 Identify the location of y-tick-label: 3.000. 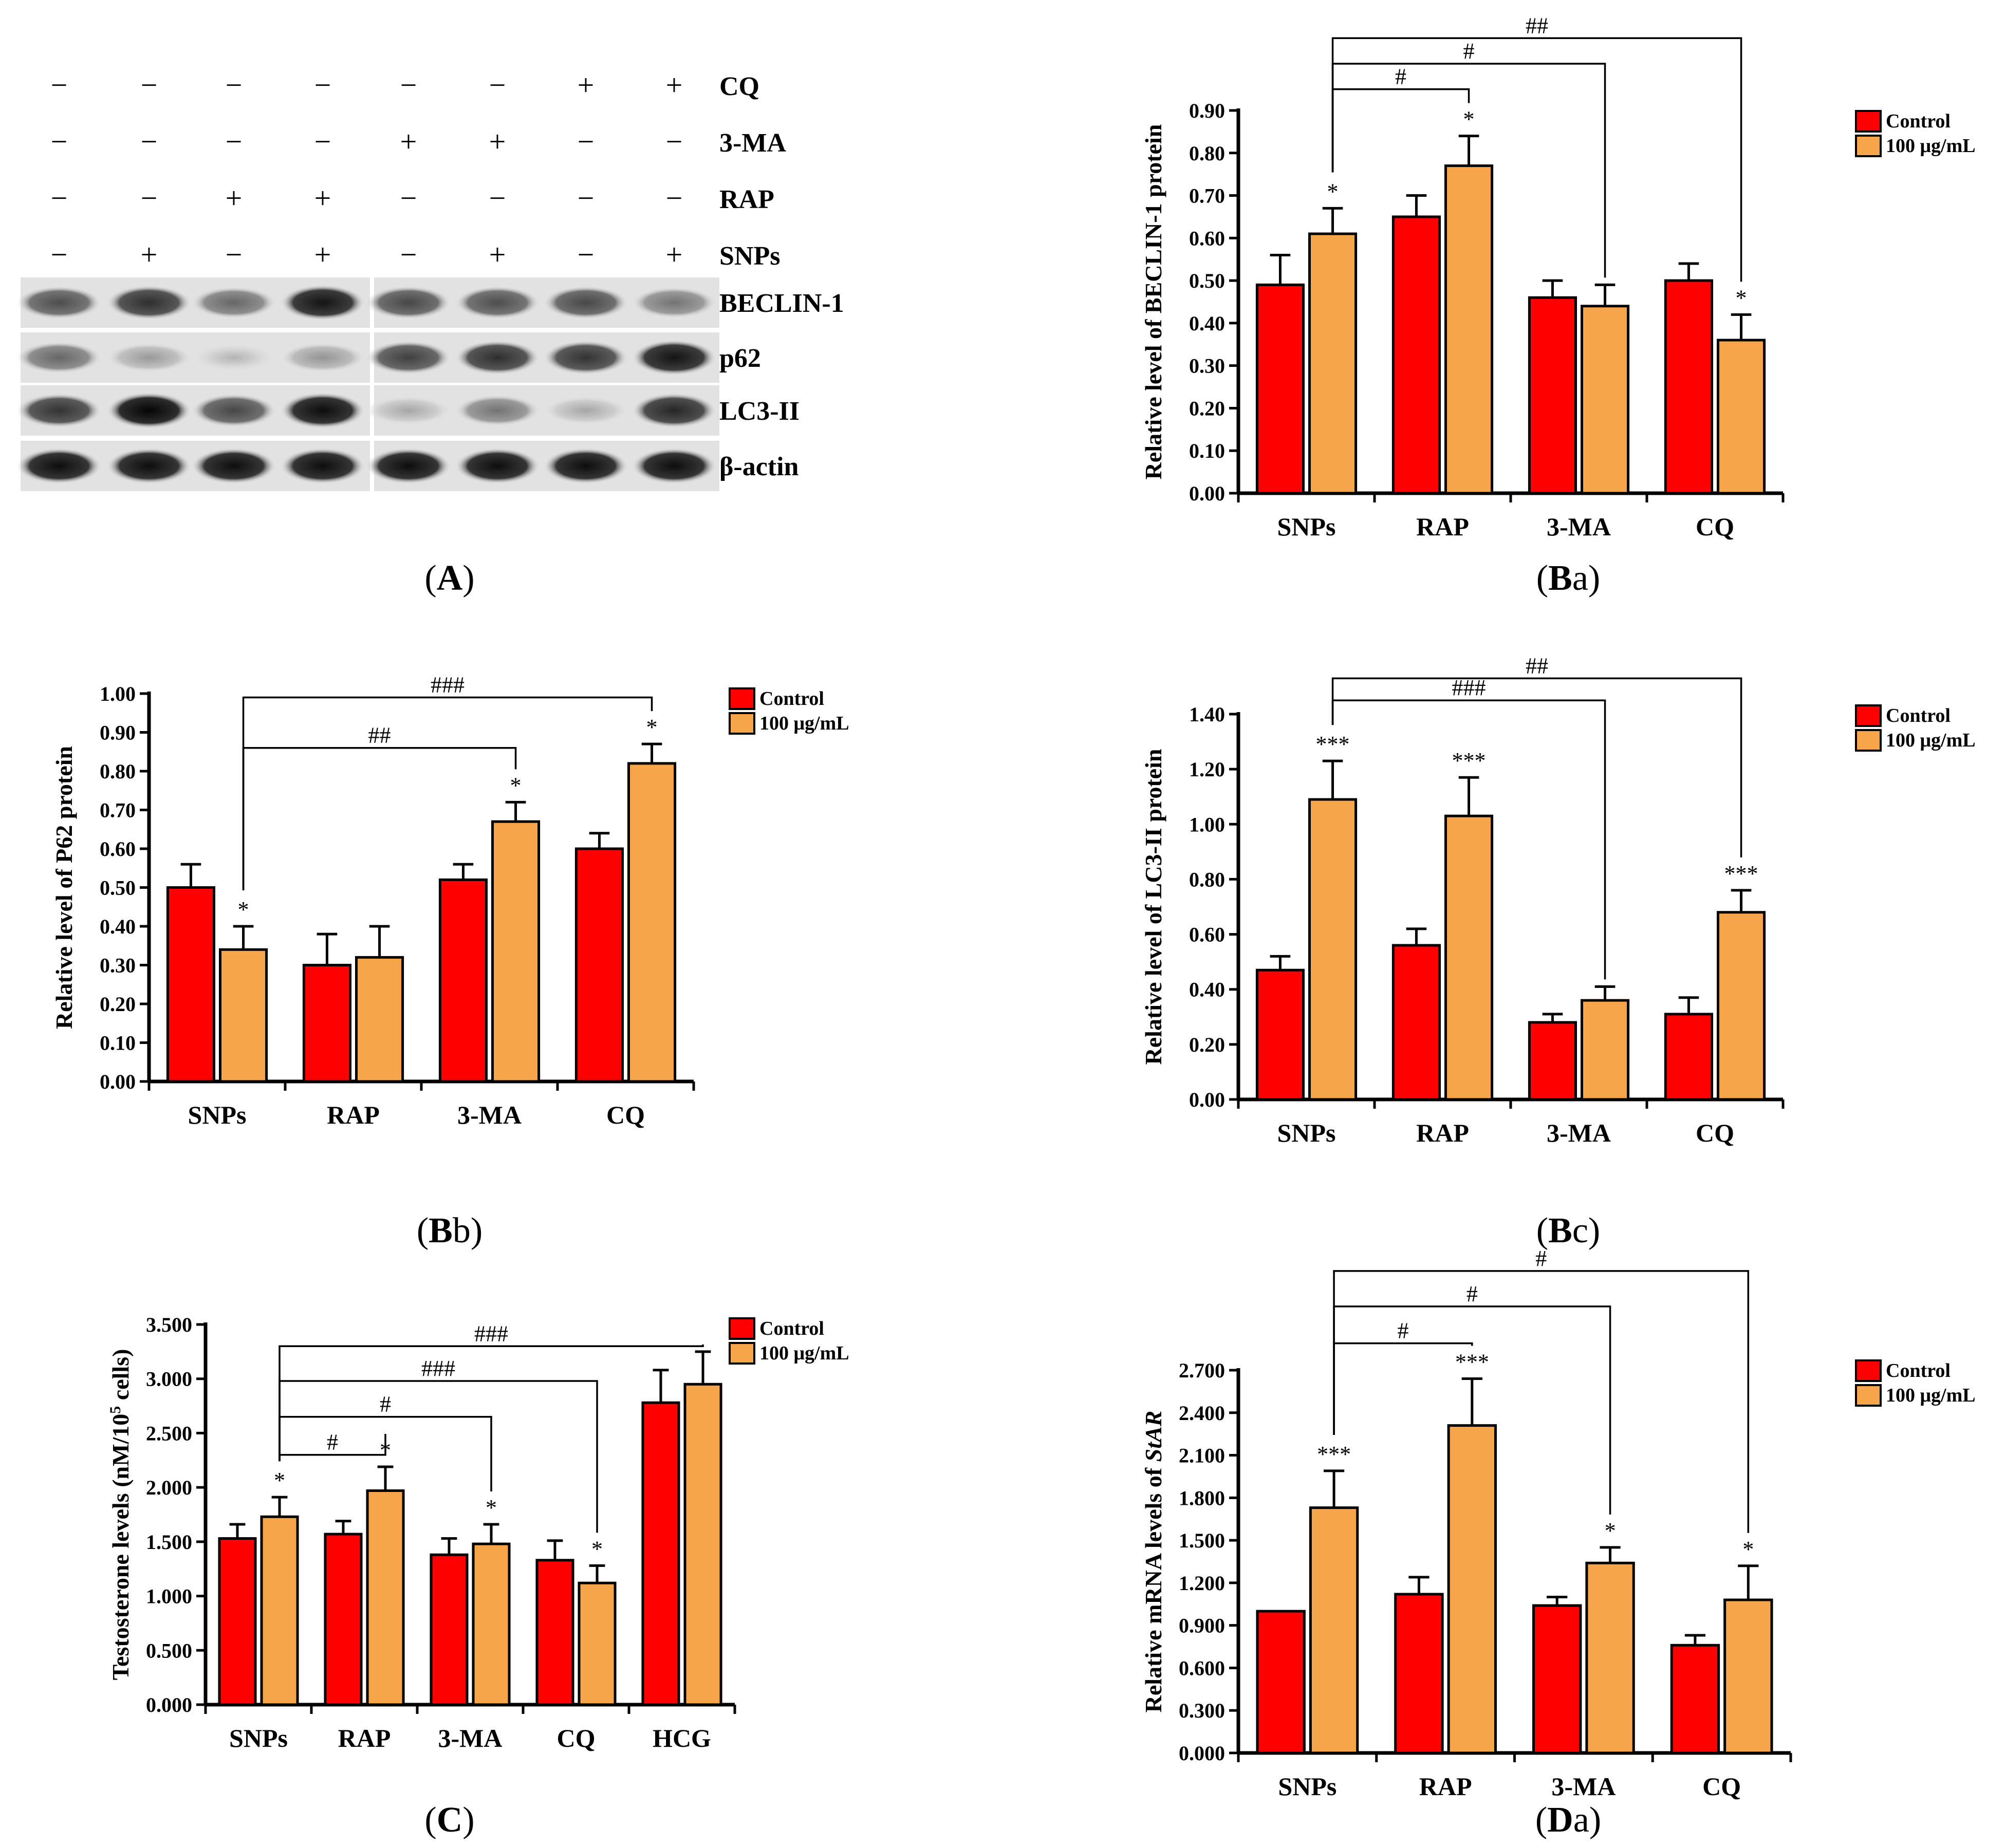
(169, 1379).